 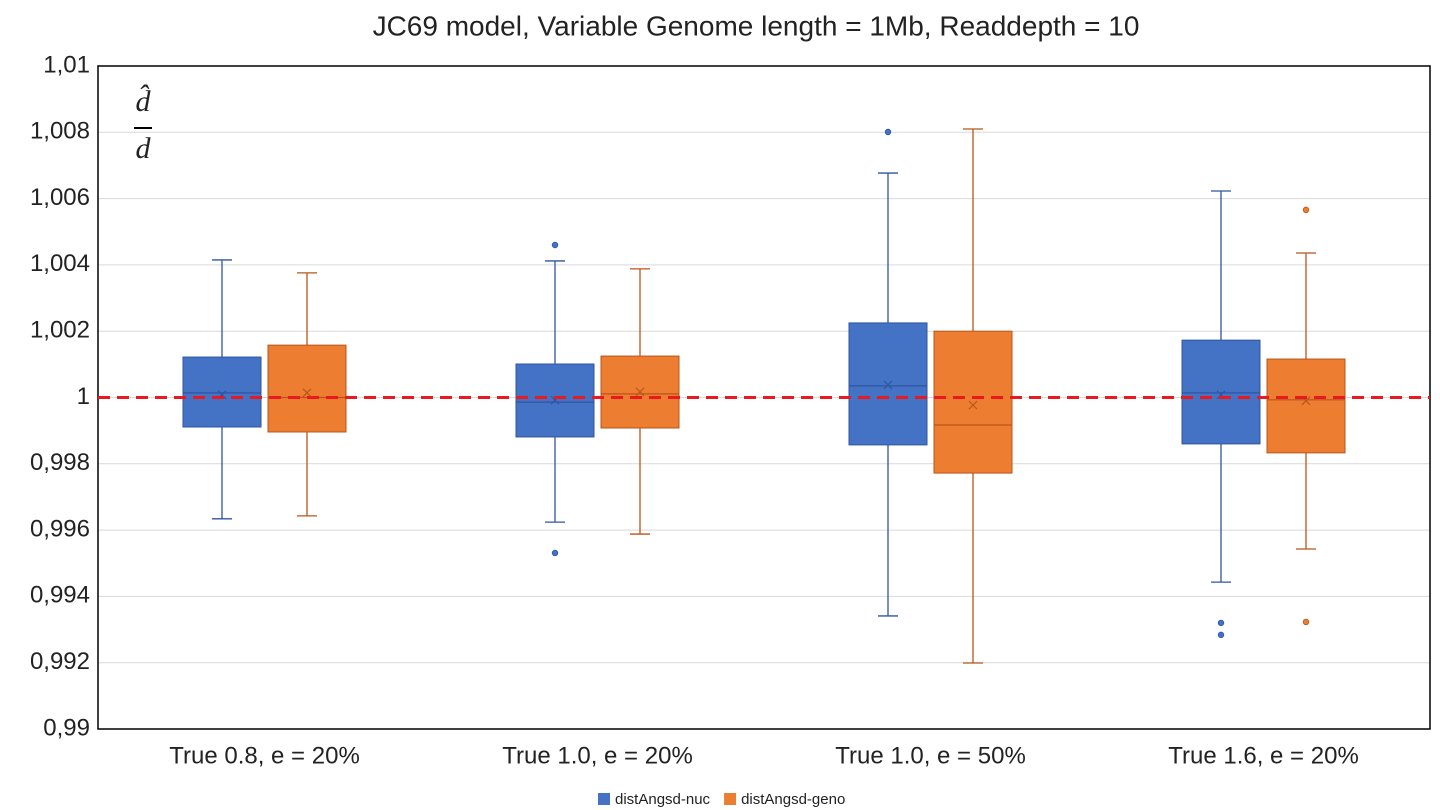 I want to click on y-tick-label: 0,994, so click(x=60, y=595).